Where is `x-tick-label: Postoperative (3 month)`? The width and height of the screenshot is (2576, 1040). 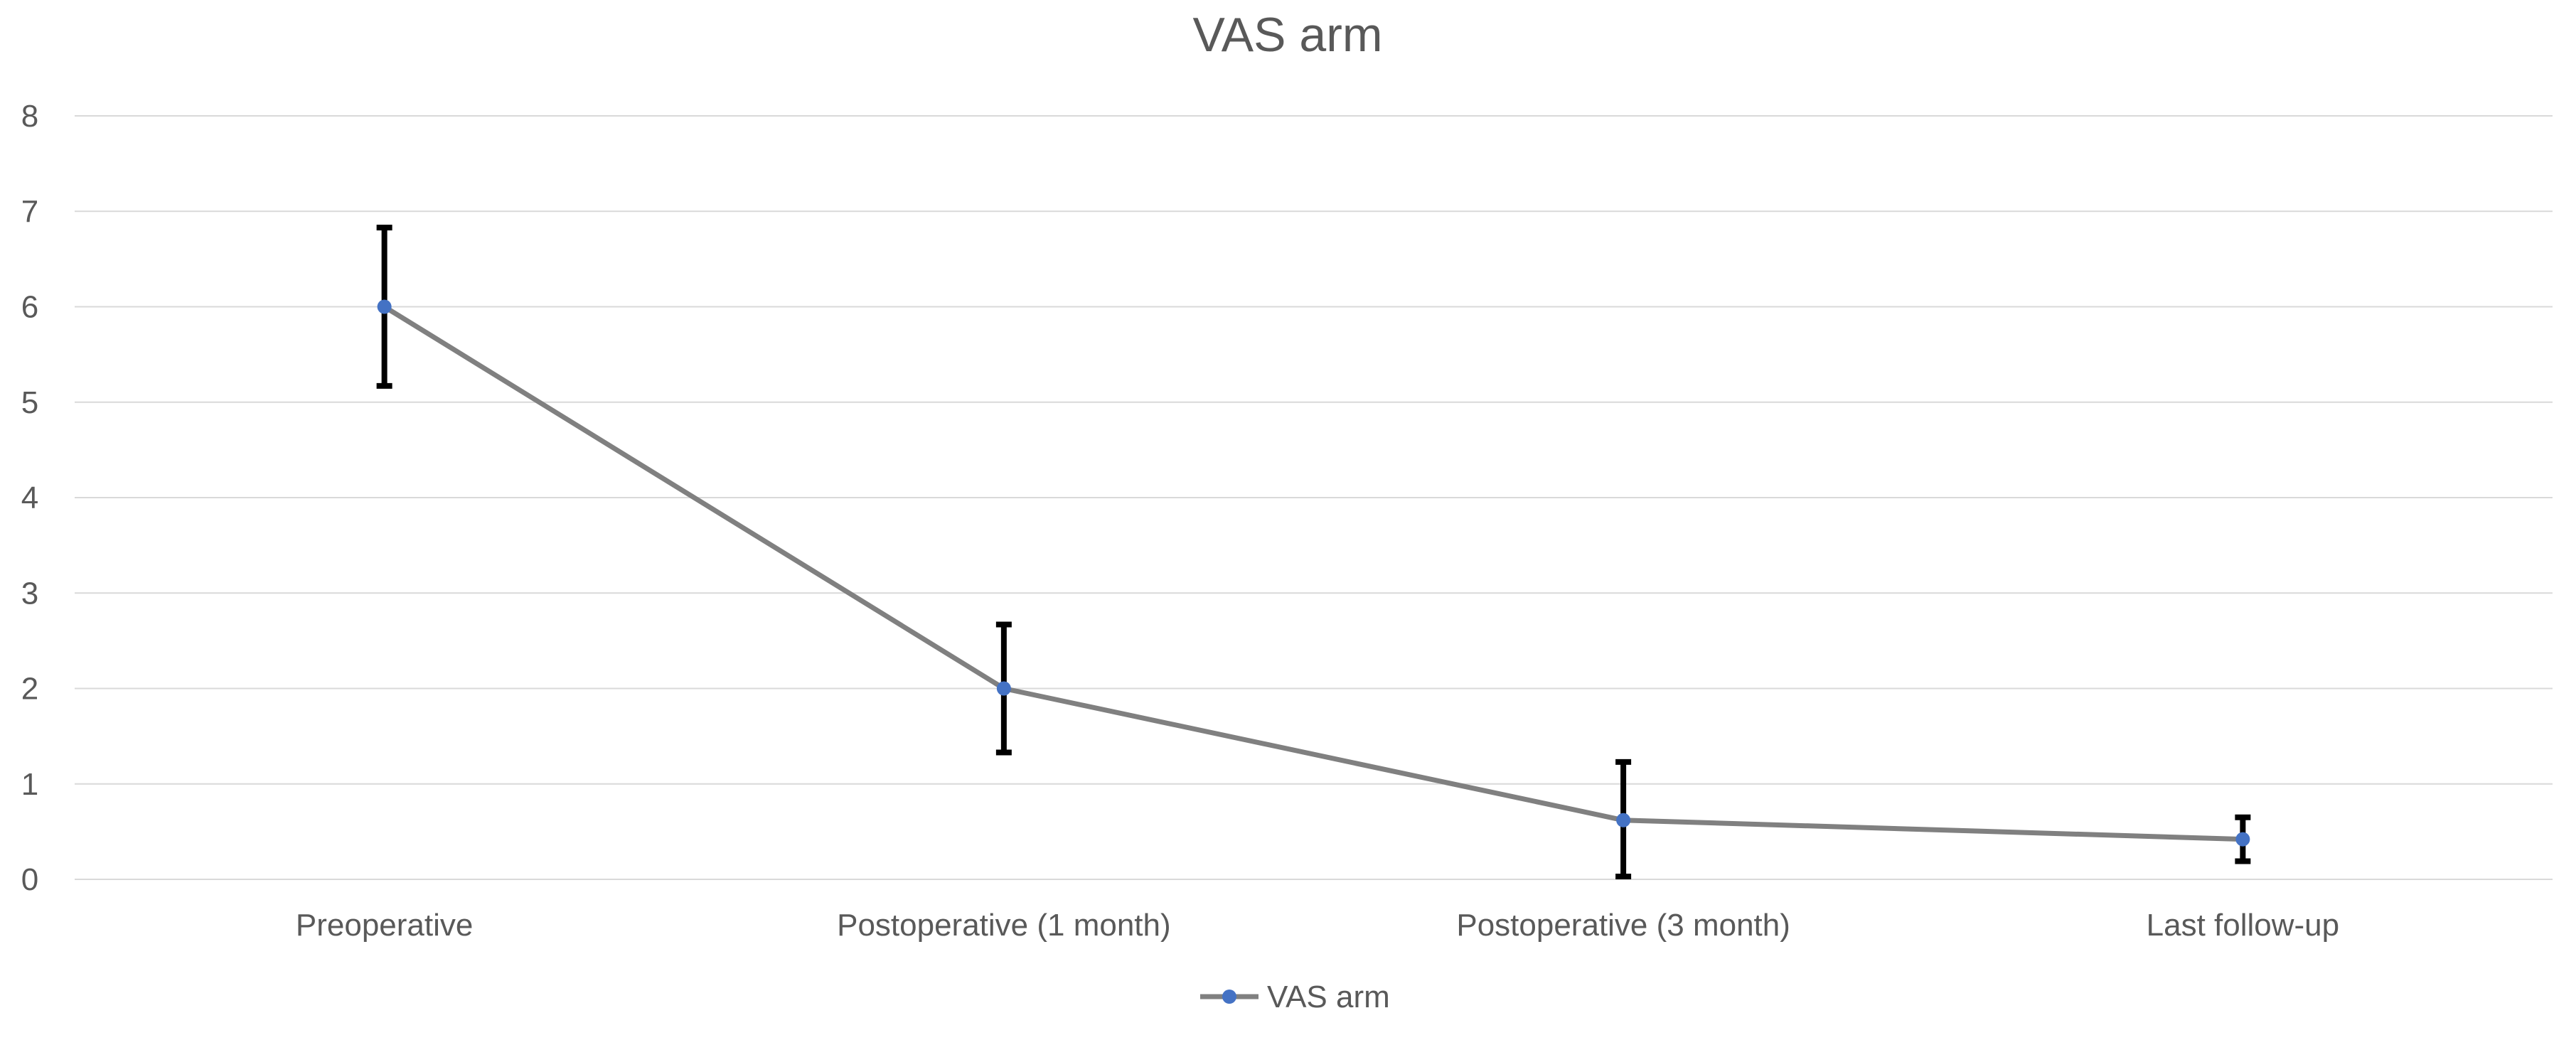 x-tick-label: Postoperative (3 month) is located at coordinates (1623, 925).